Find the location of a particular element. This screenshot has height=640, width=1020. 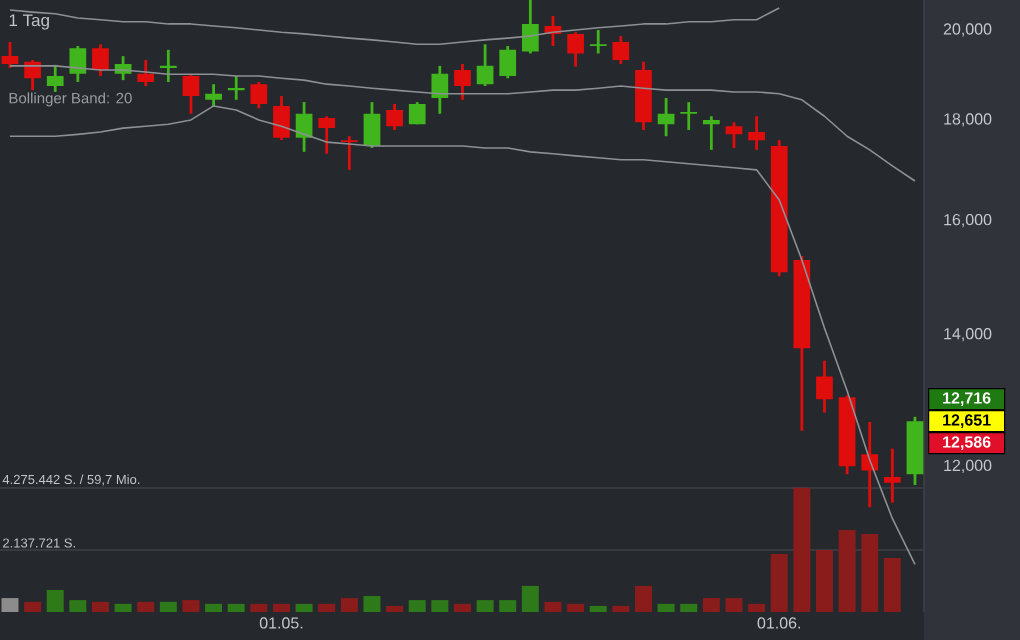

text: 12,651 is located at coordinates (967, 421).